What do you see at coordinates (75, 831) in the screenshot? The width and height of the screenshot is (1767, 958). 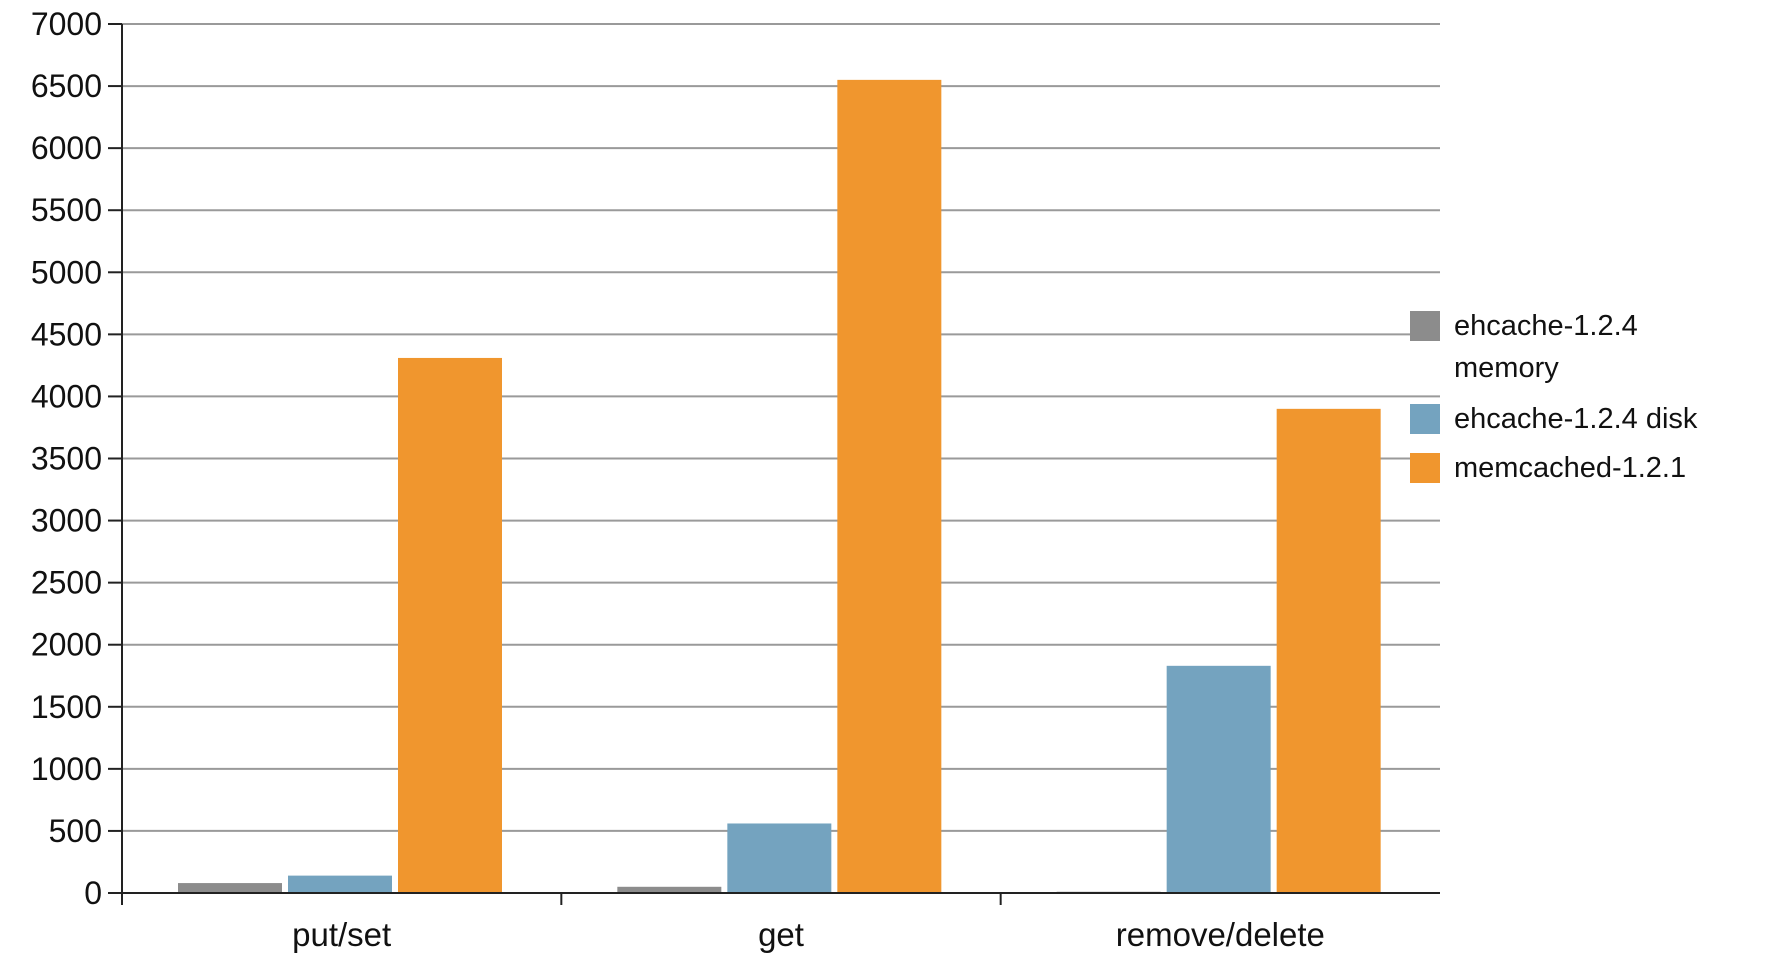 I see `y-tick-label: 500` at bounding box center [75, 831].